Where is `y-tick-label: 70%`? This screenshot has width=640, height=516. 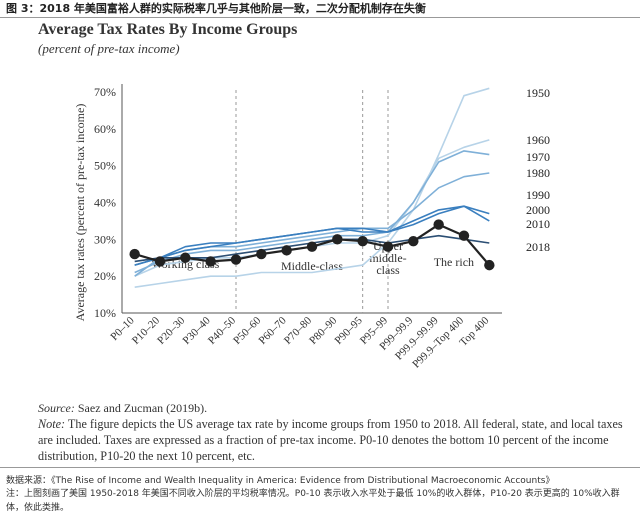 y-tick-label: 70% is located at coordinates (105, 92).